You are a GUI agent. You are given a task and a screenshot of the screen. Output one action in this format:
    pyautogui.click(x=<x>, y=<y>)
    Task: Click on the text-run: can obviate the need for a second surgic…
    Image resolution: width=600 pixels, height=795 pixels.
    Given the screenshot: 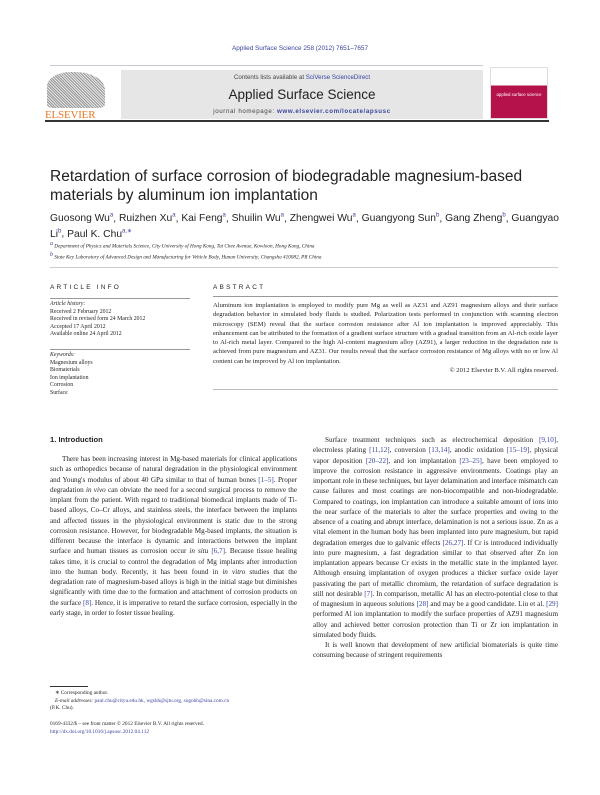 What is the action you would take?
    pyautogui.click(x=173, y=520)
    